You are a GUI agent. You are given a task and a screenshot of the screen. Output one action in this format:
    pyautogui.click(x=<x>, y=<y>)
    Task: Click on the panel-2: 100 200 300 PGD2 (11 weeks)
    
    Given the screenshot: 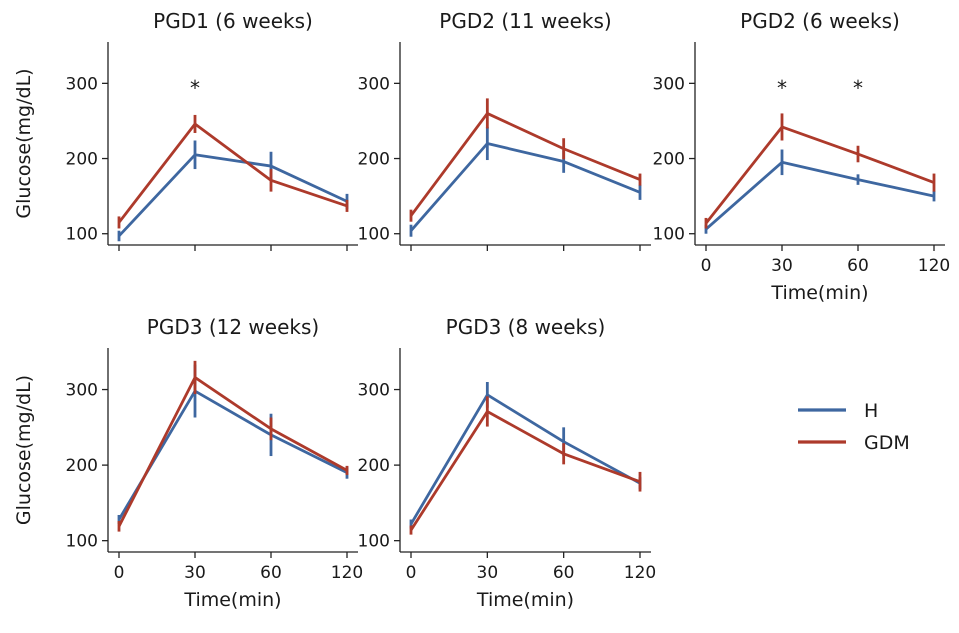 What is the action you would take?
    pyautogui.click(x=504, y=130)
    